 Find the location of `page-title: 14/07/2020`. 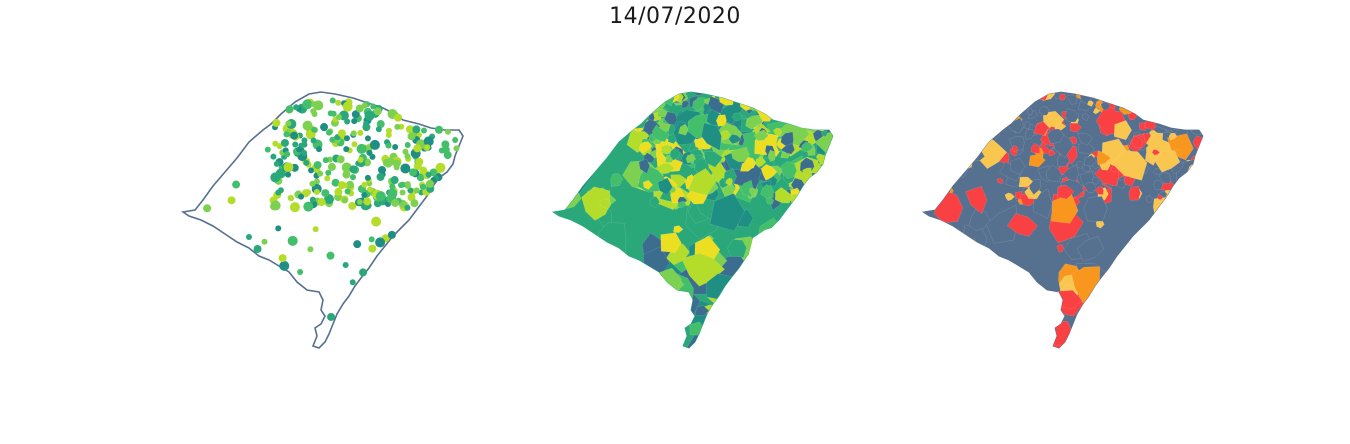

page-title: 14/07/2020 is located at coordinates (675, 16).